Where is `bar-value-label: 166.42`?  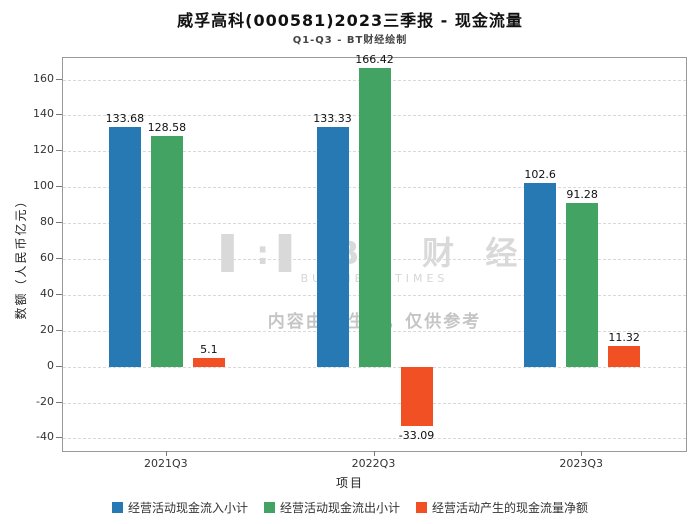 bar-value-label: 166.42 is located at coordinates (374, 60).